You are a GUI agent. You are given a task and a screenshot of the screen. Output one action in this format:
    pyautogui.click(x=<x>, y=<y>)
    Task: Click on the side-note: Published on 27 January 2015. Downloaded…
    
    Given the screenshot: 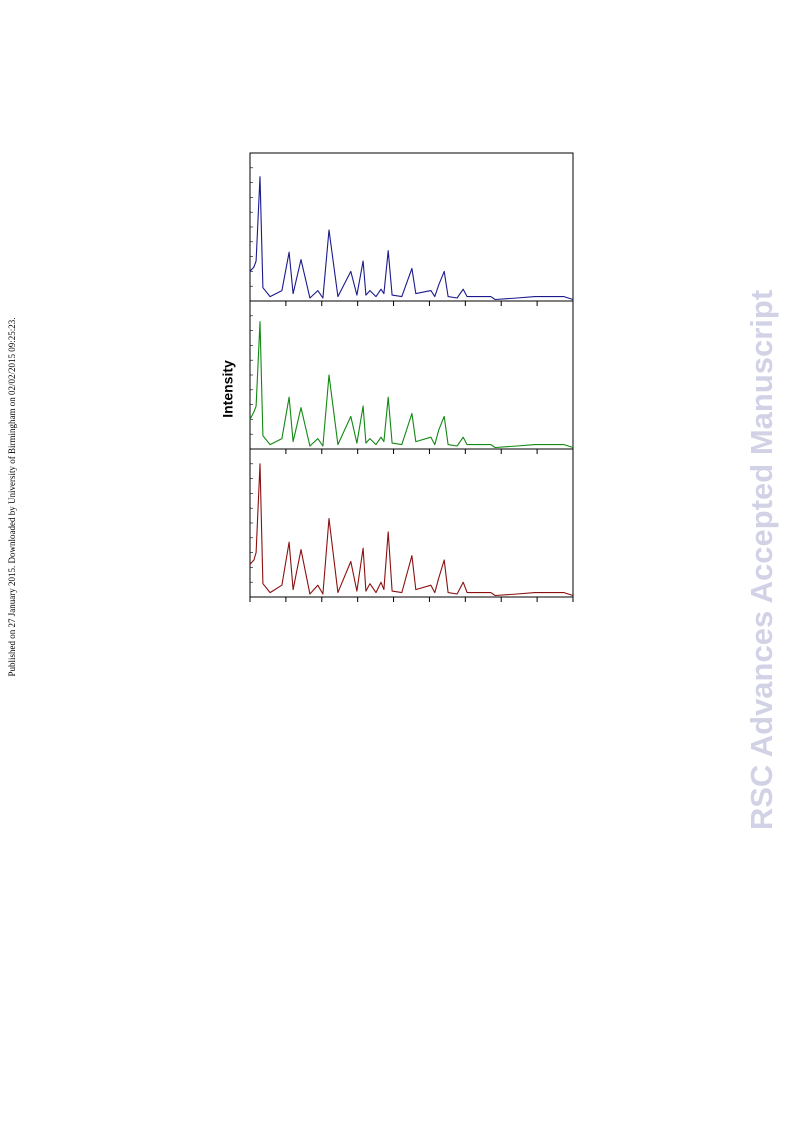 What is the action you would take?
    pyautogui.click(x=12, y=497)
    